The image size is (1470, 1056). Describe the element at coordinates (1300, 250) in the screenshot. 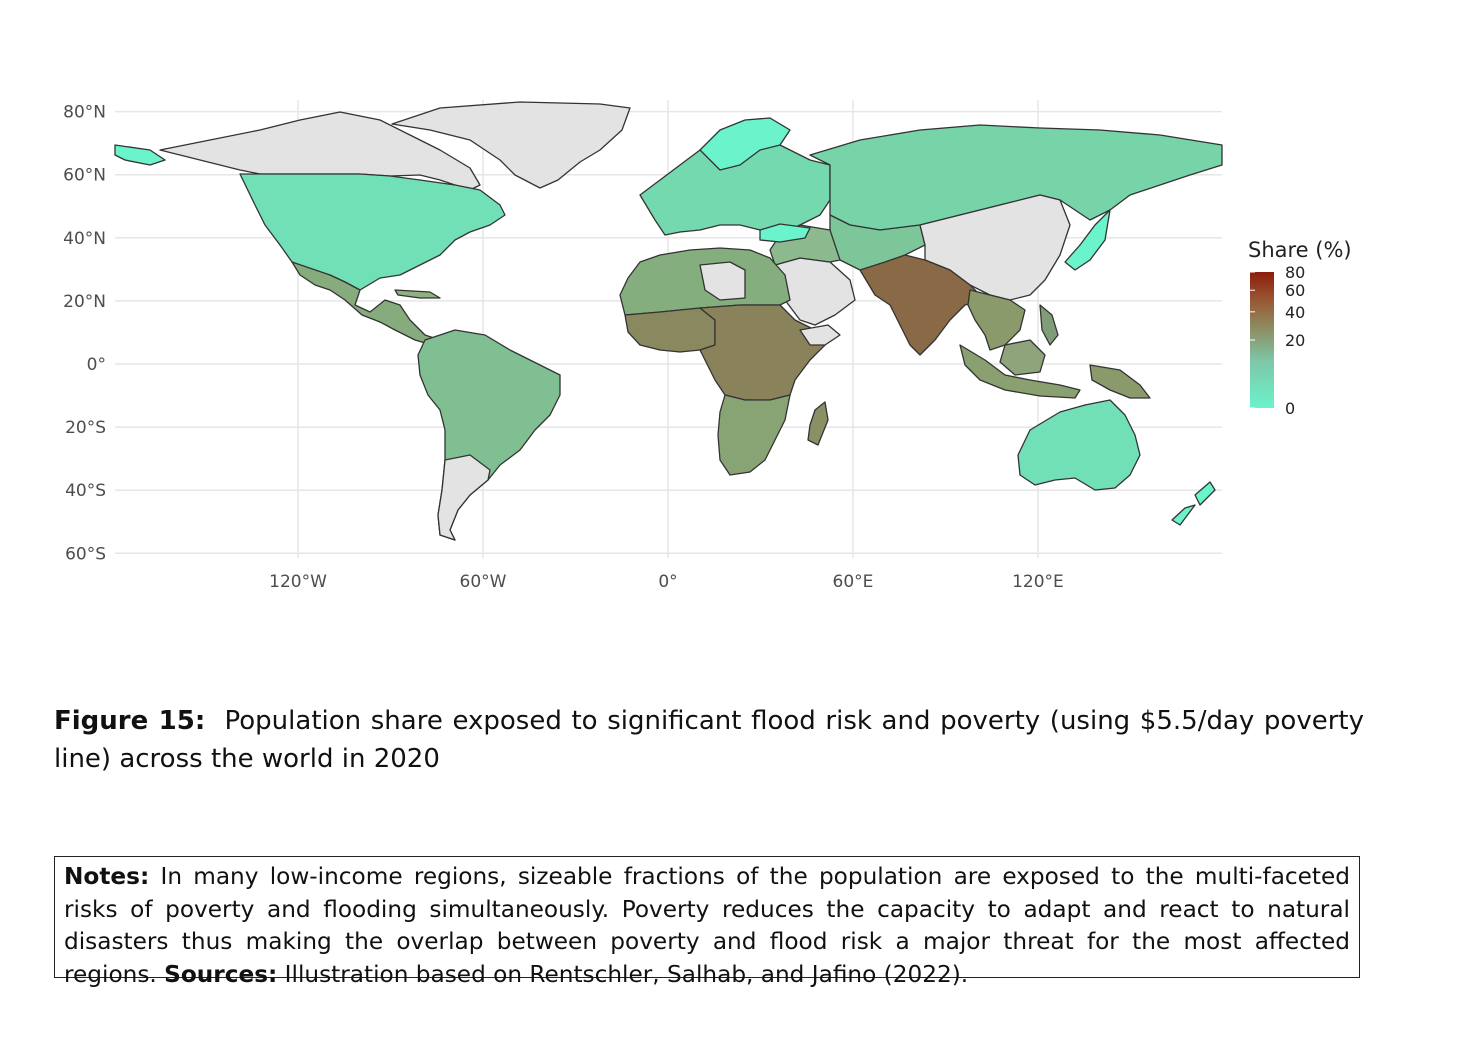

I see `legend-title: Share (%)` at that location.